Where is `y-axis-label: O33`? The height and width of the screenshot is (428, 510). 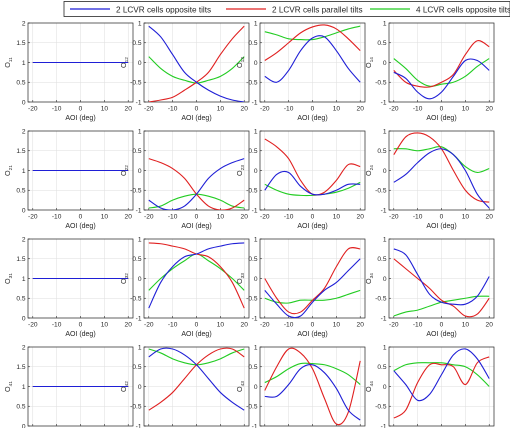 y-axis-label: O33 is located at coordinates (240, 278).